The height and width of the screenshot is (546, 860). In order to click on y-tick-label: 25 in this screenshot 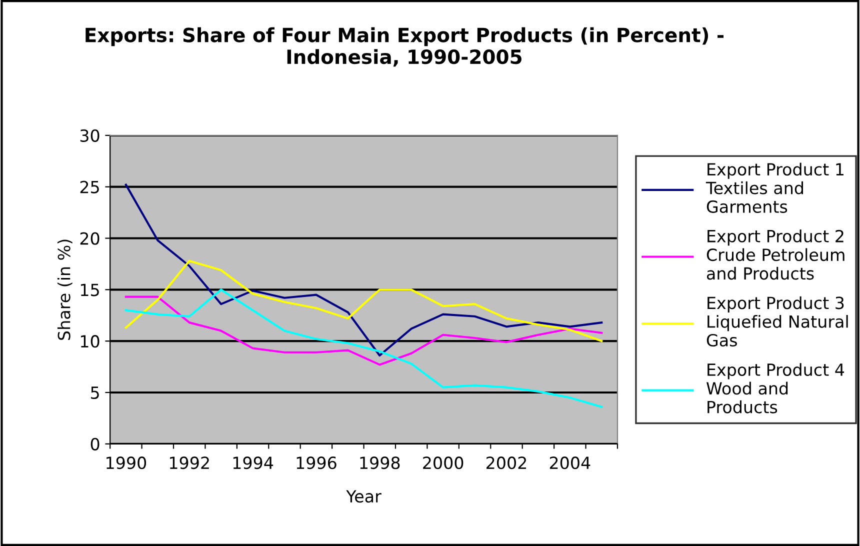, I will do `click(89, 187)`.